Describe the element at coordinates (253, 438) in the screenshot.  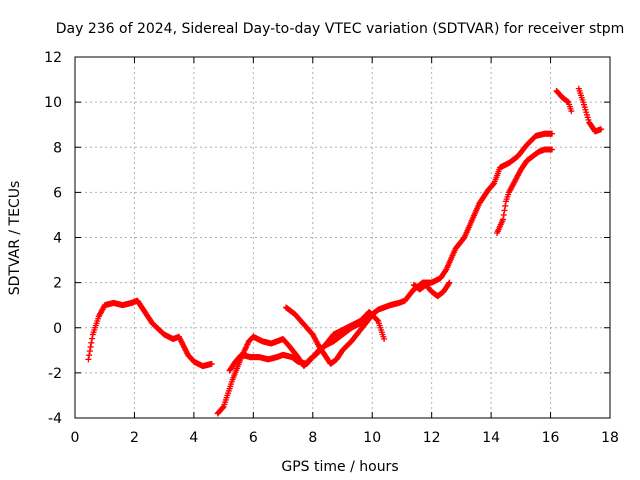
I see `x-tick-label: 6` at that location.